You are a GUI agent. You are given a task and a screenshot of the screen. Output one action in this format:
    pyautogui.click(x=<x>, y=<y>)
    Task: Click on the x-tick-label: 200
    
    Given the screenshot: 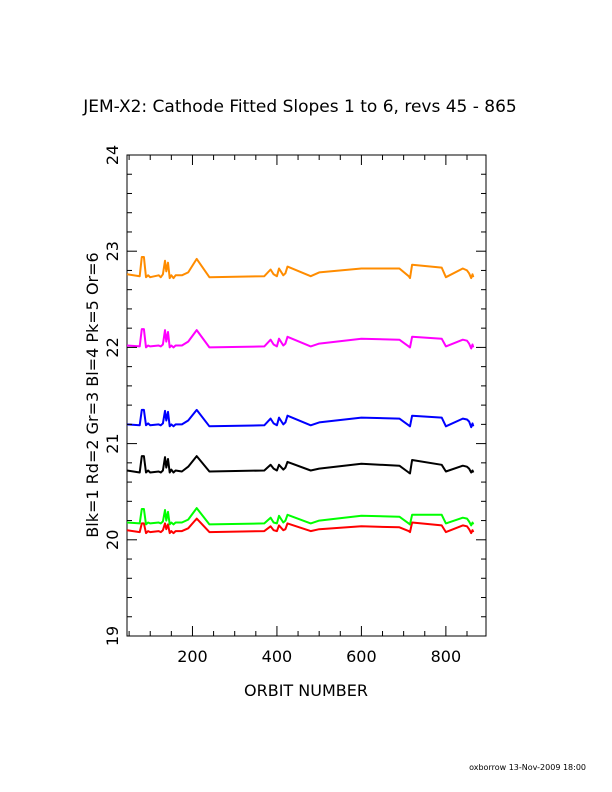 What is the action you would take?
    pyautogui.click(x=192, y=656)
    